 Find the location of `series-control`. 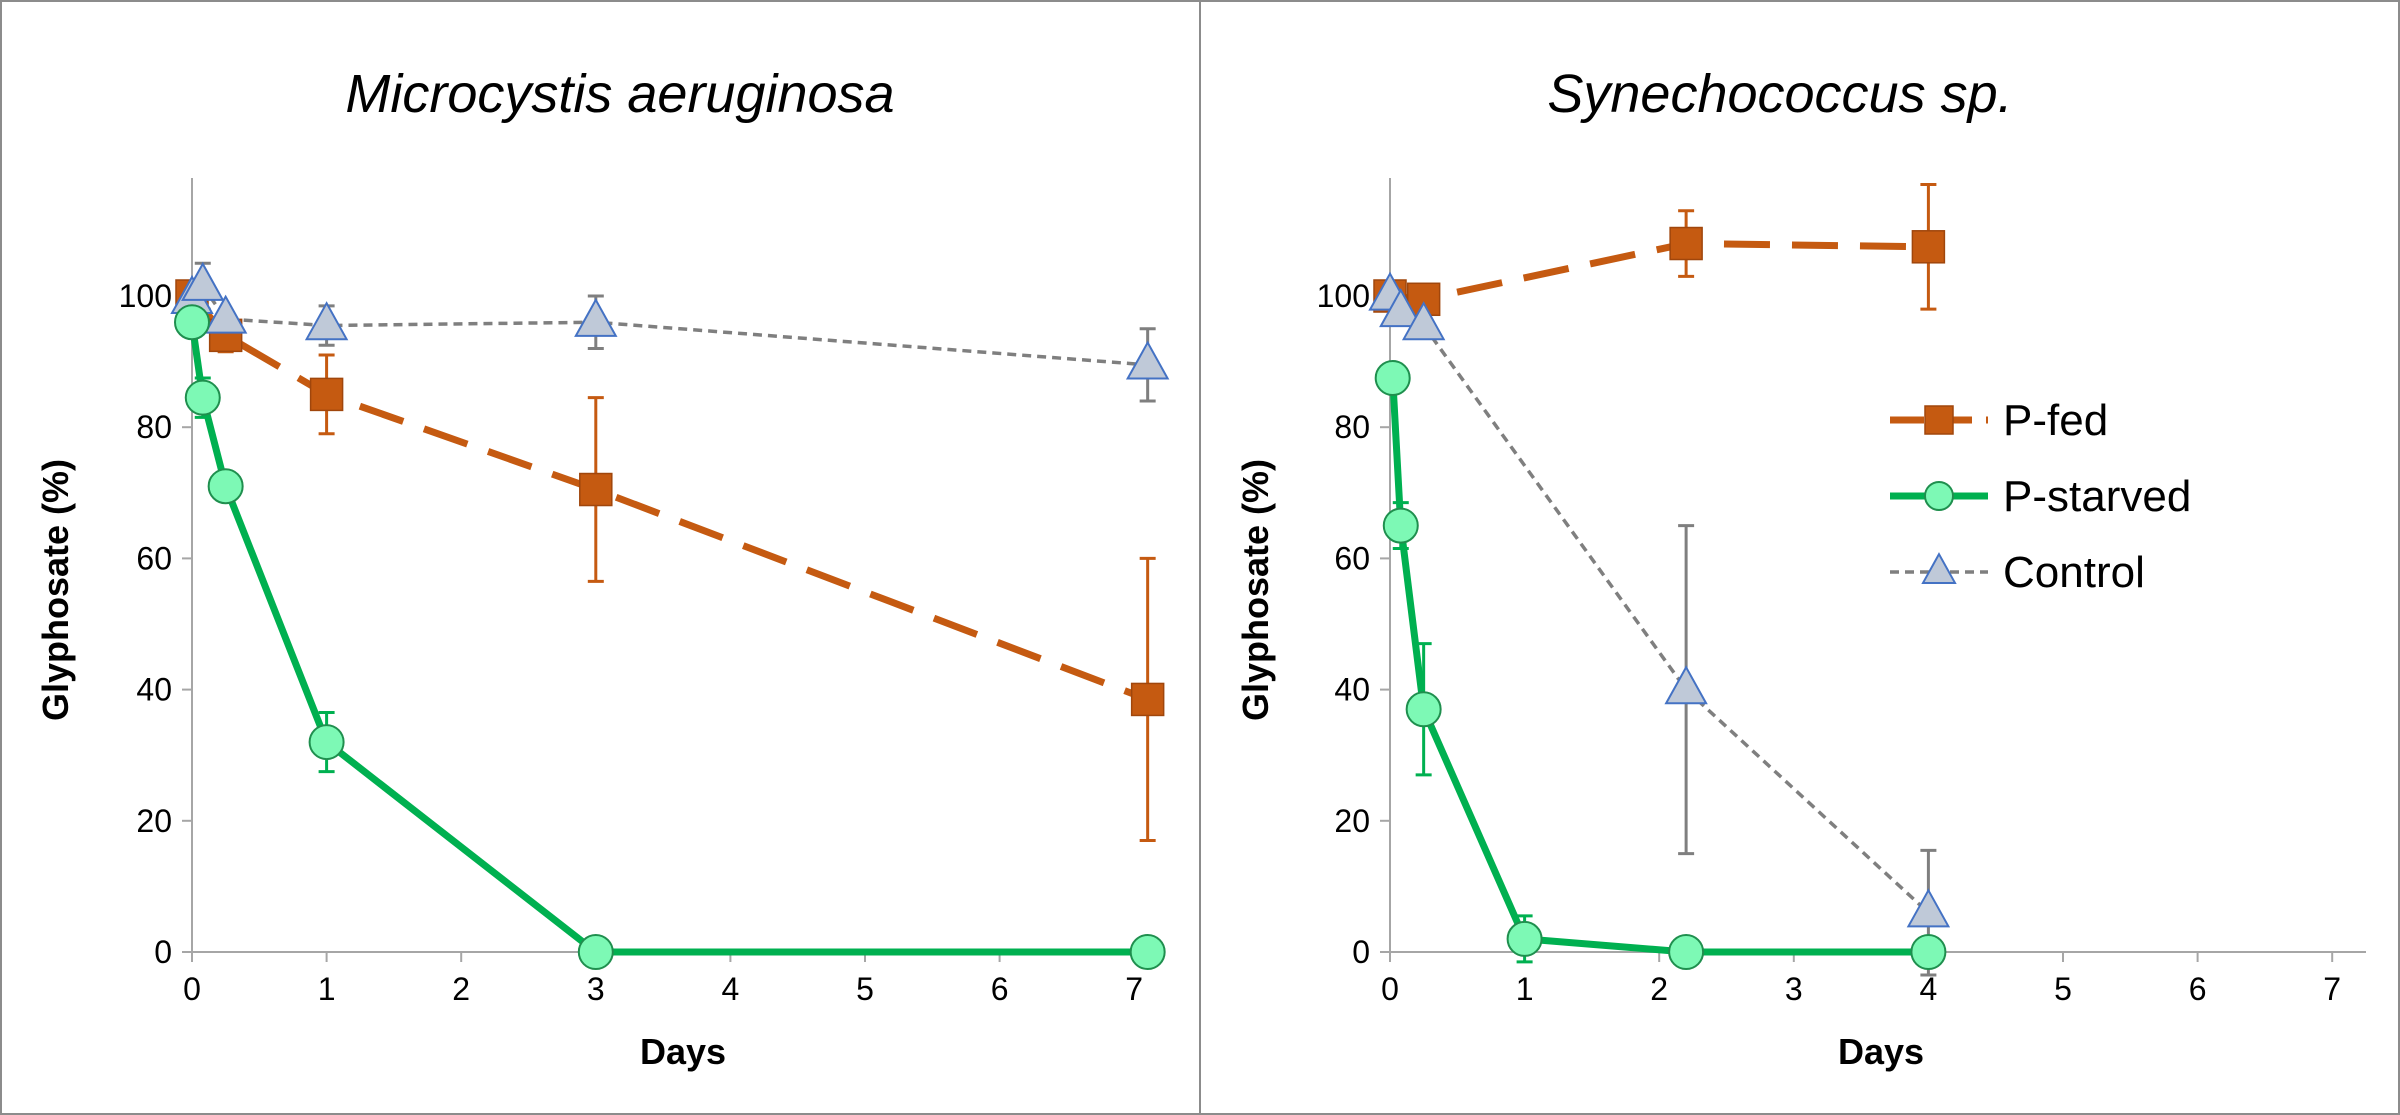

series-control is located at coordinates (670, 332).